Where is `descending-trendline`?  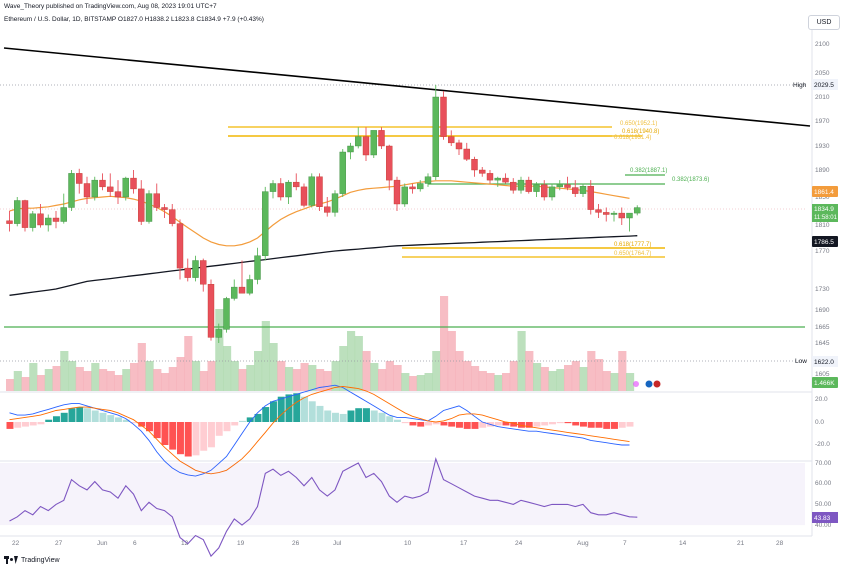 descending-trendline is located at coordinates (407, 87).